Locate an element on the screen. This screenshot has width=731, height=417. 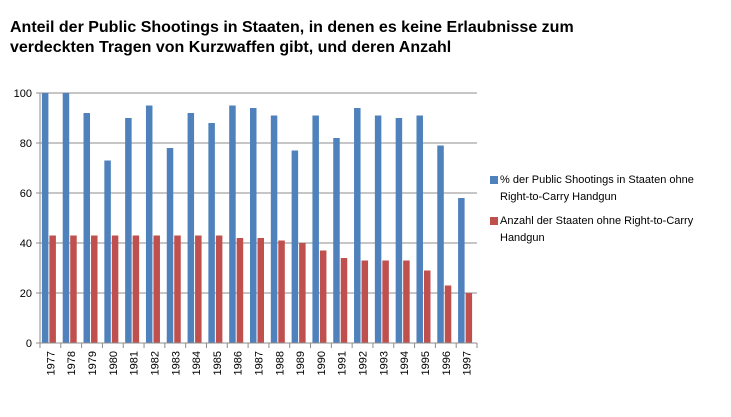
bar-percent-1978 is located at coordinates (66, 218).